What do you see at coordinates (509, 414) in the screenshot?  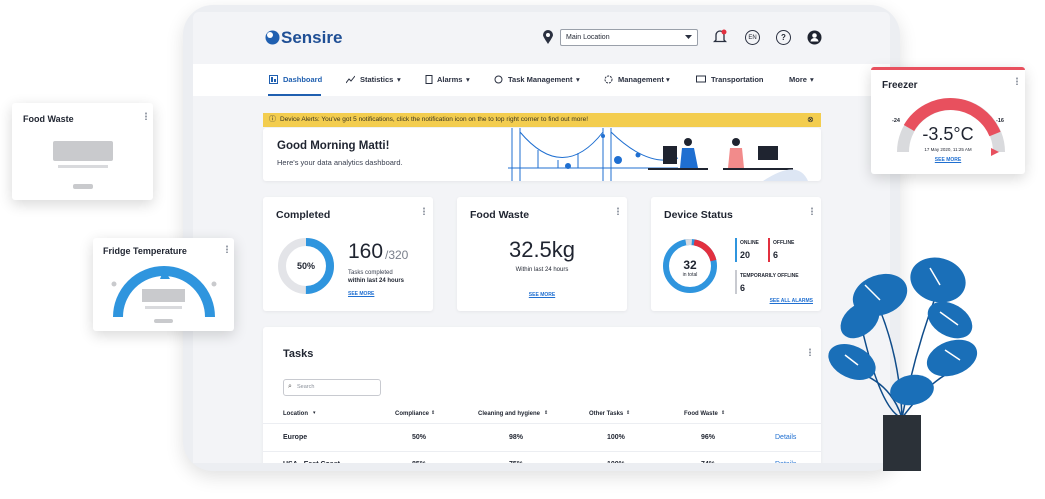 I see `column-header: Cleaning and hygiene` at bounding box center [509, 414].